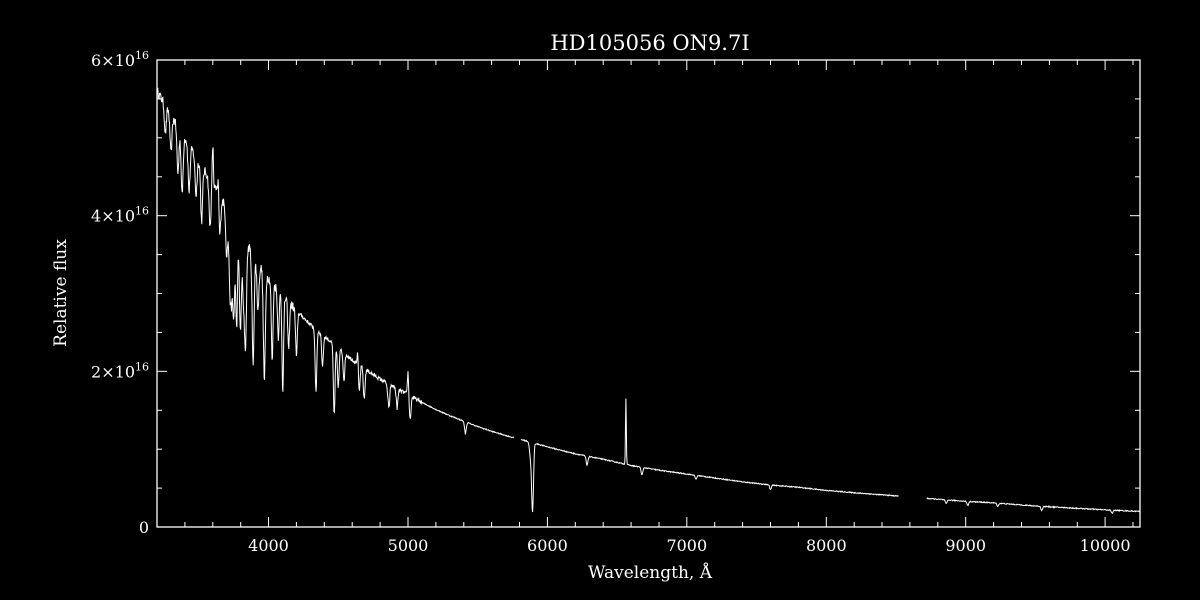  I want to click on x-tick-label: 8000, so click(826, 545).